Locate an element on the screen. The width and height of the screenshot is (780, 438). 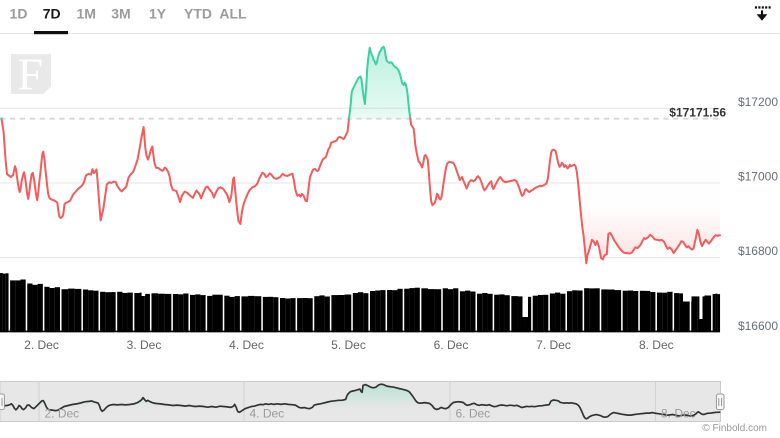
svg-text: © Finbold.com is located at coordinates (734, 428).